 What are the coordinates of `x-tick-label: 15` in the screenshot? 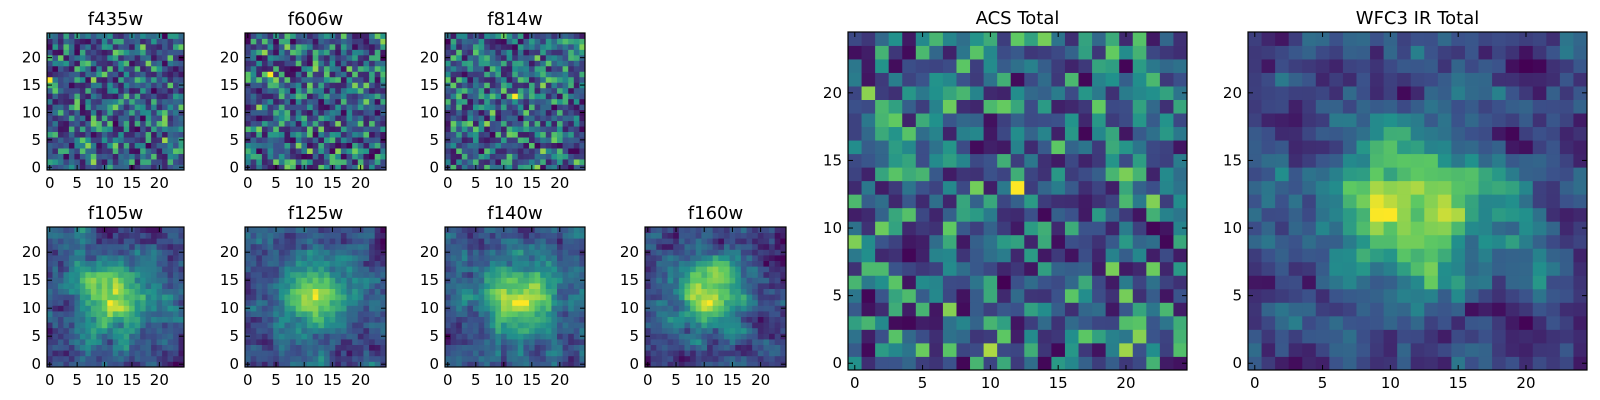 It's located at (531, 183).